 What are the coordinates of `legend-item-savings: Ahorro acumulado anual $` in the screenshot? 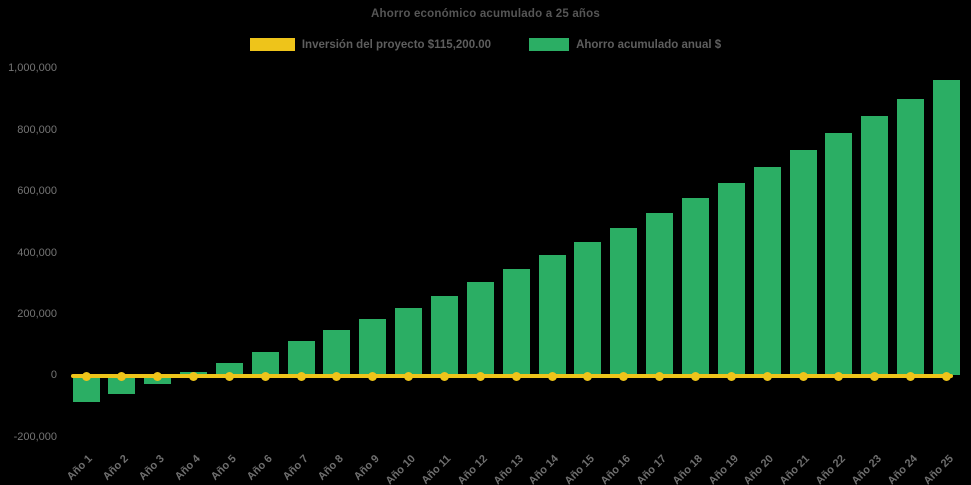 It's located at (625, 44).